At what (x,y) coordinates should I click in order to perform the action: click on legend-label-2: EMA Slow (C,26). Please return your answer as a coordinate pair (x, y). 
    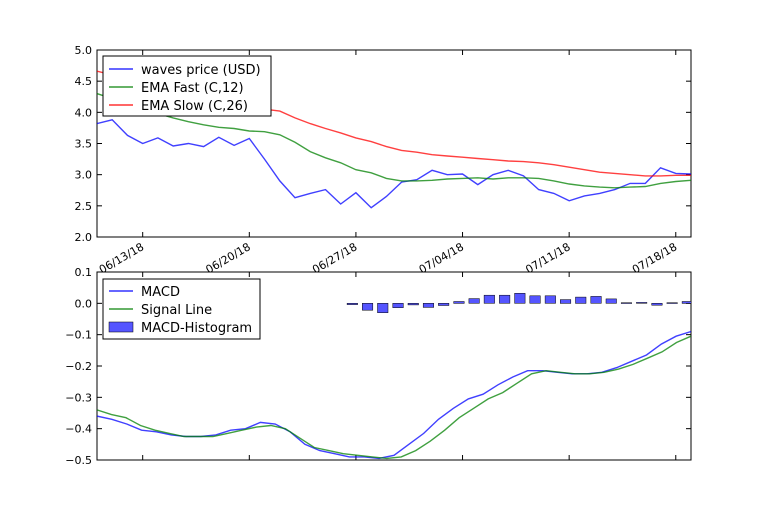
    Looking at the image, I should click on (194, 106).